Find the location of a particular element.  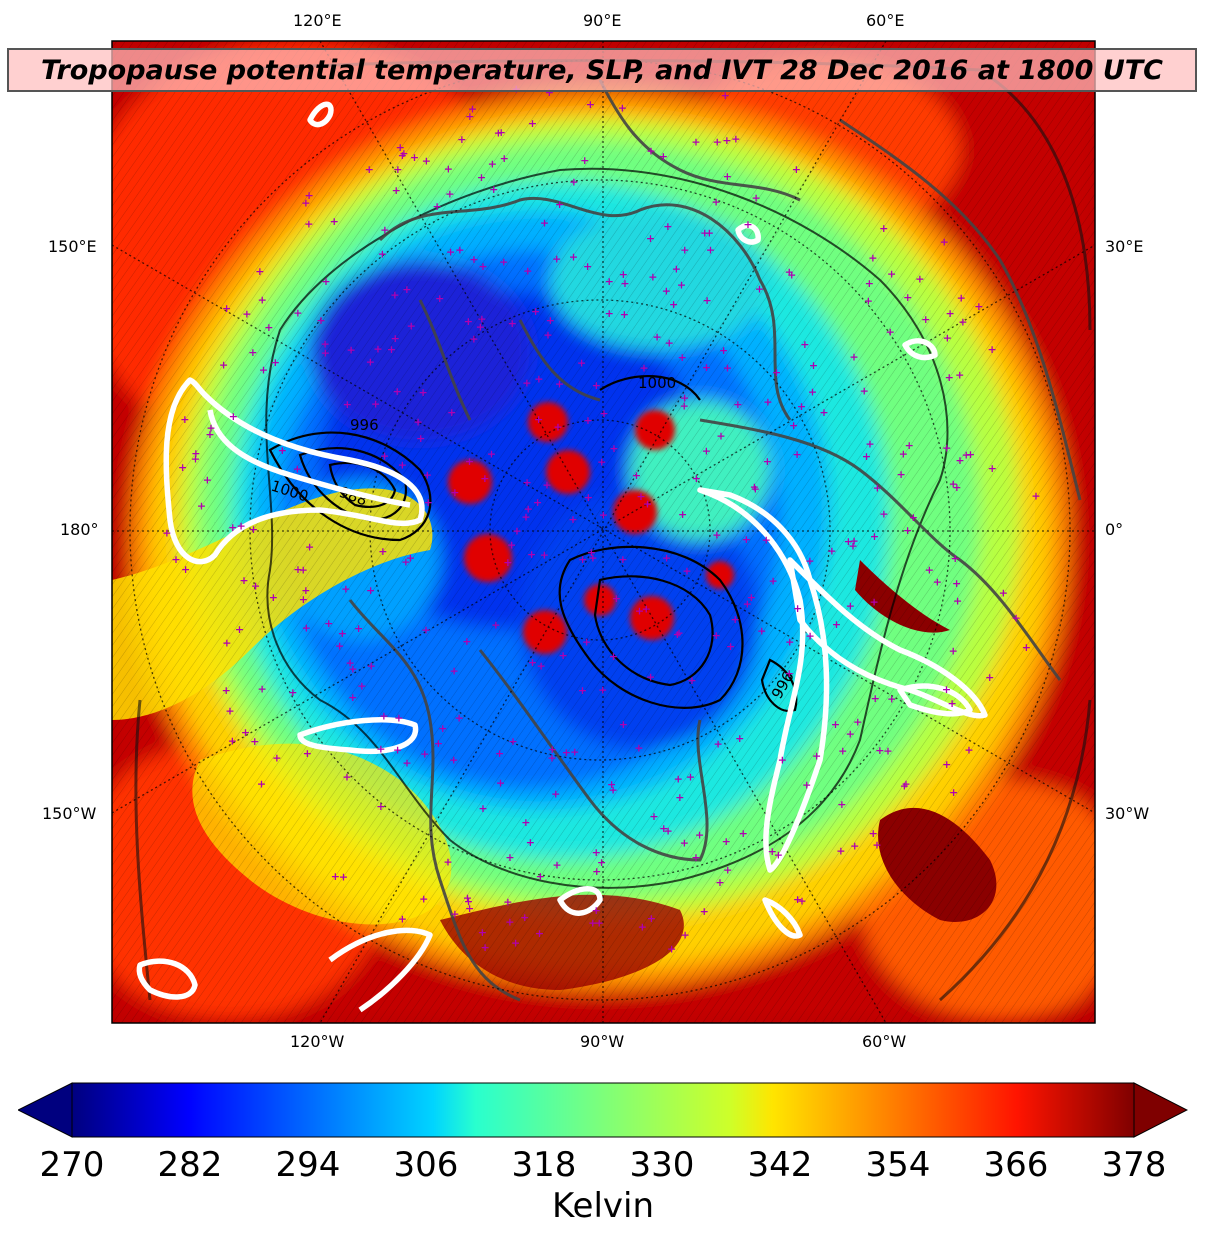

colorbar-label: Kelvin is located at coordinates (603, 1206).